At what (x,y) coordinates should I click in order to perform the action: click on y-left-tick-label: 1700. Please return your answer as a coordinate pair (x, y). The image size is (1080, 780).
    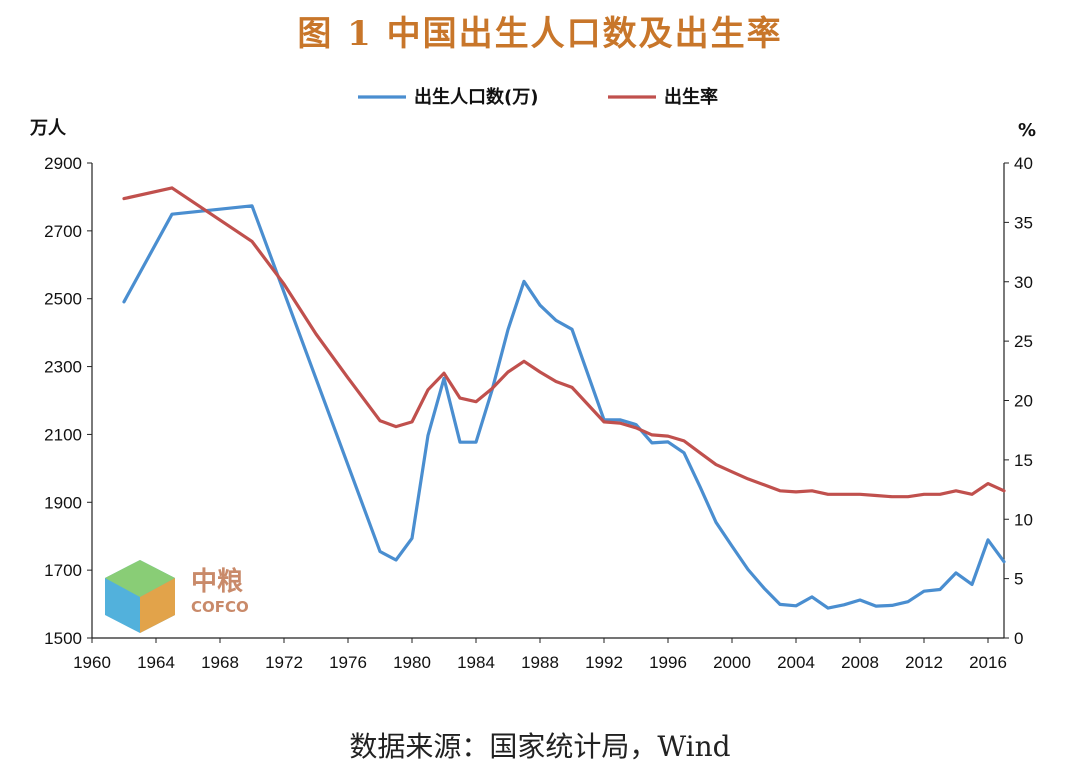
    Looking at the image, I should click on (63, 570).